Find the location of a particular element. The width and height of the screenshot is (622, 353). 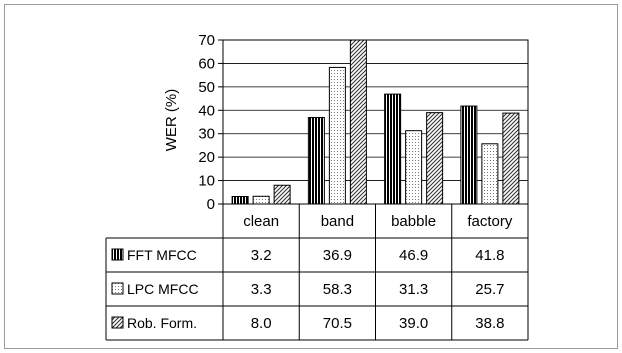

table-value: 31.3 is located at coordinates (413, 289).